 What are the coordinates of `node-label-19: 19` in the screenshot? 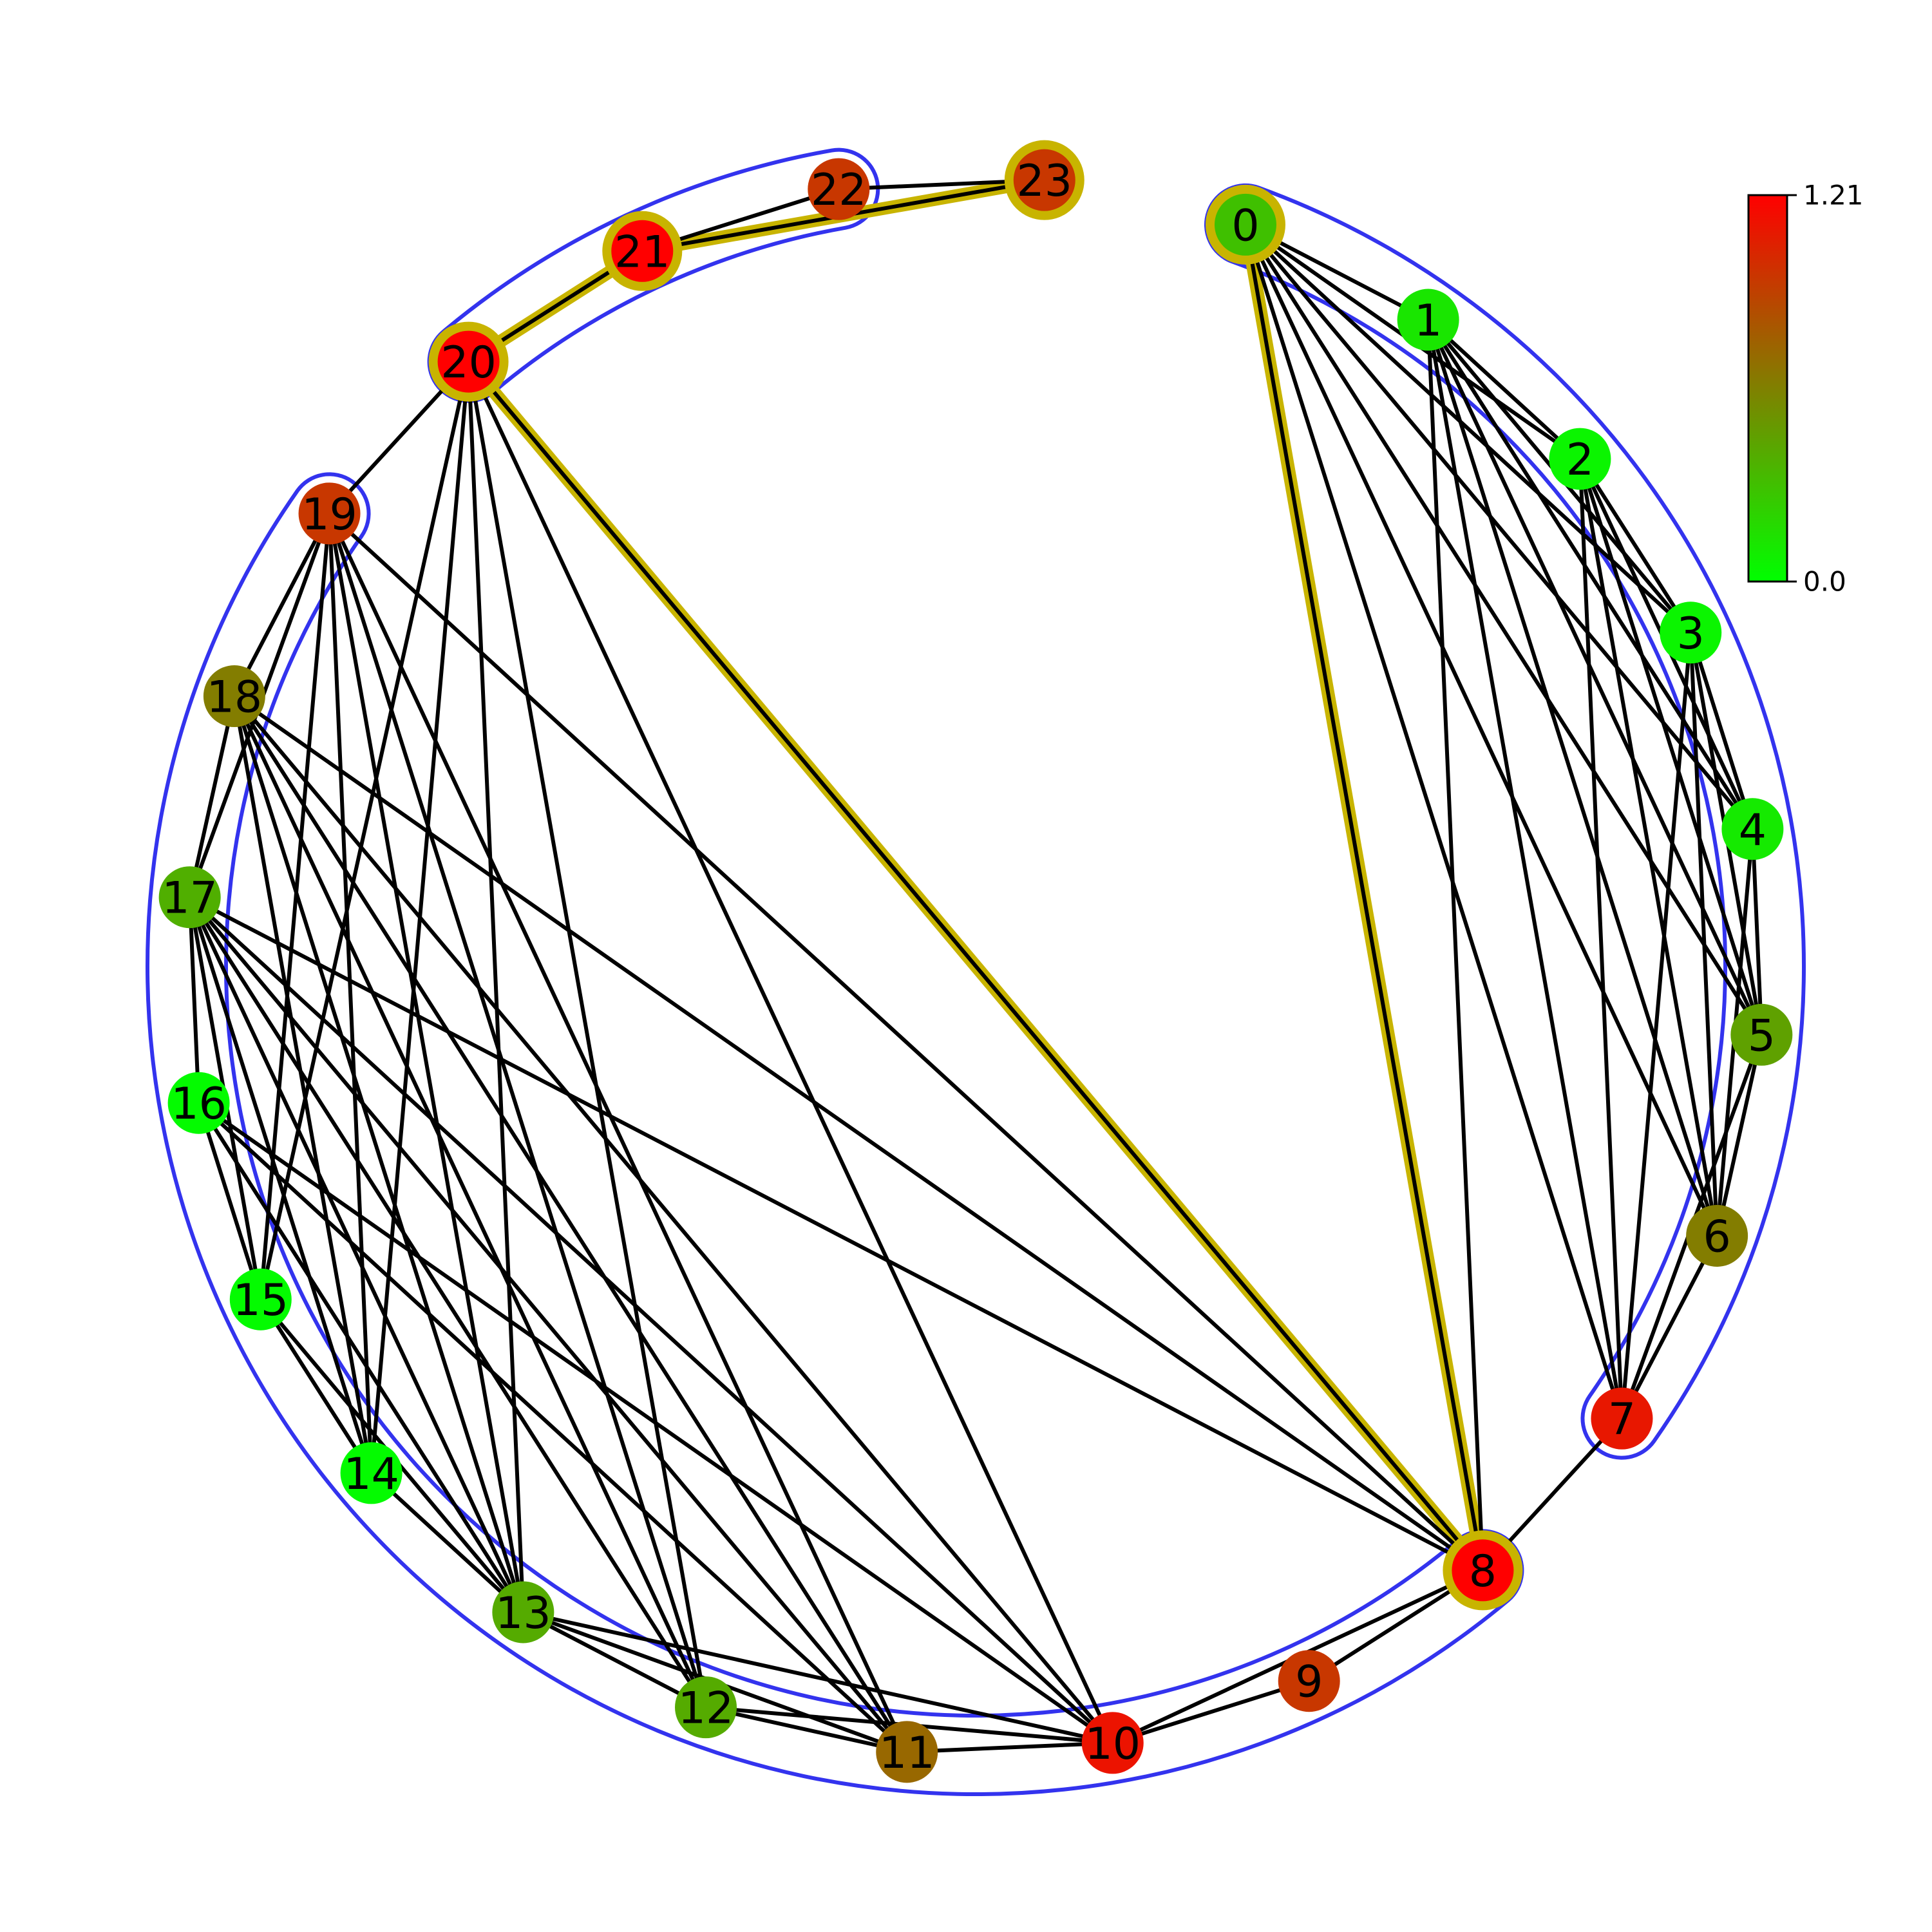 It's located at (329, 514).